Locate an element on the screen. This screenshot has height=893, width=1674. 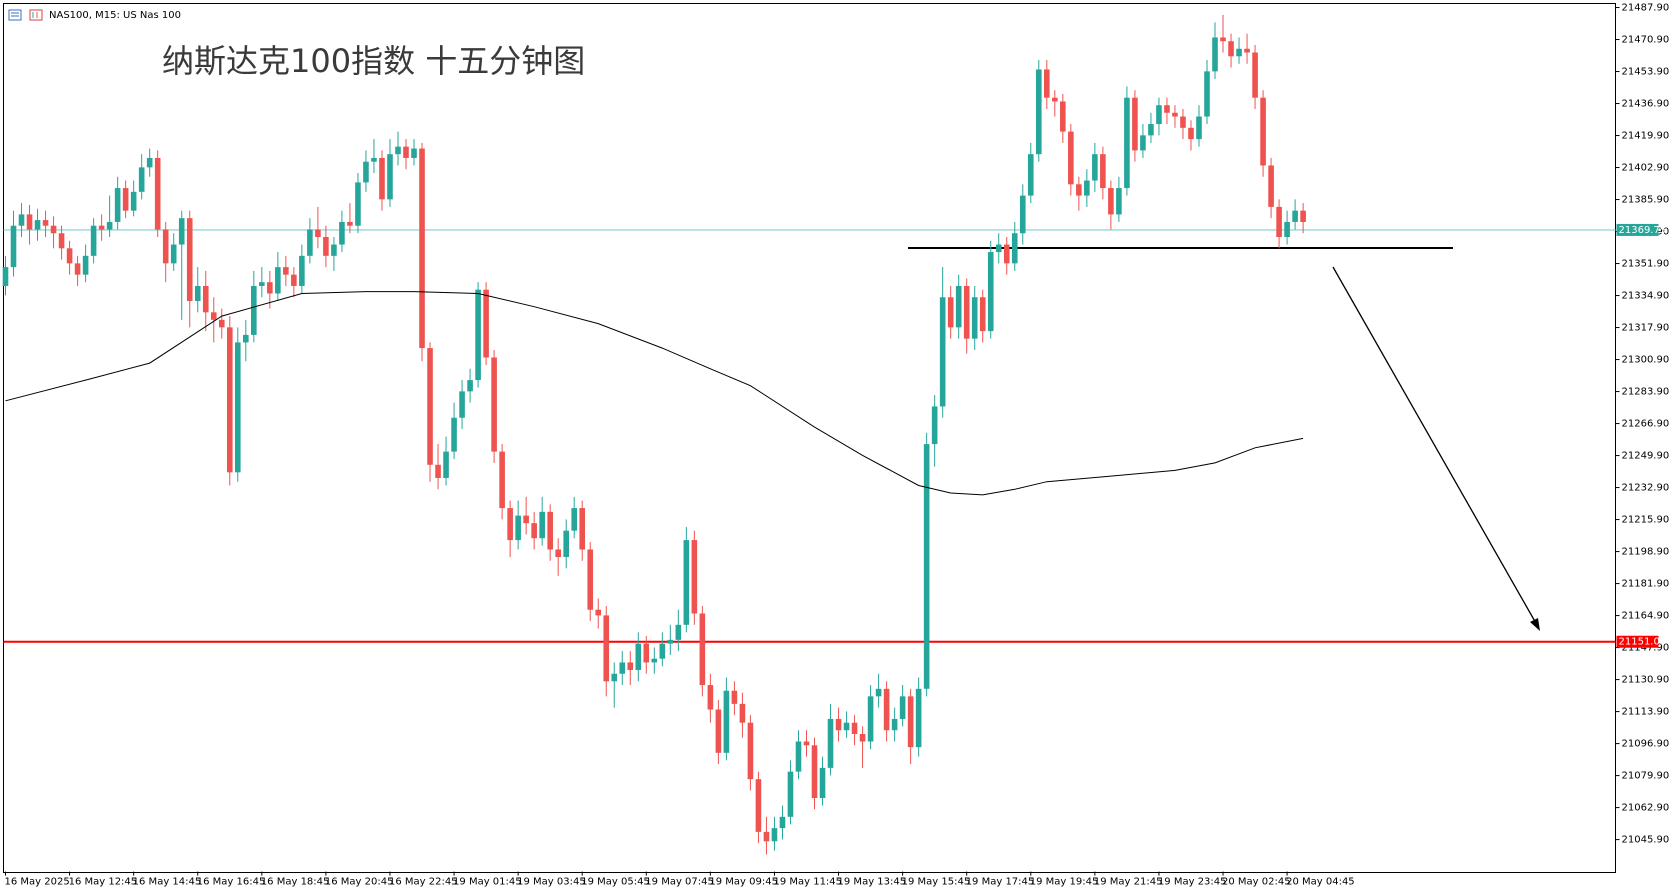
y-tick-label: 21113.90 is located at coordinates (1646, 712).